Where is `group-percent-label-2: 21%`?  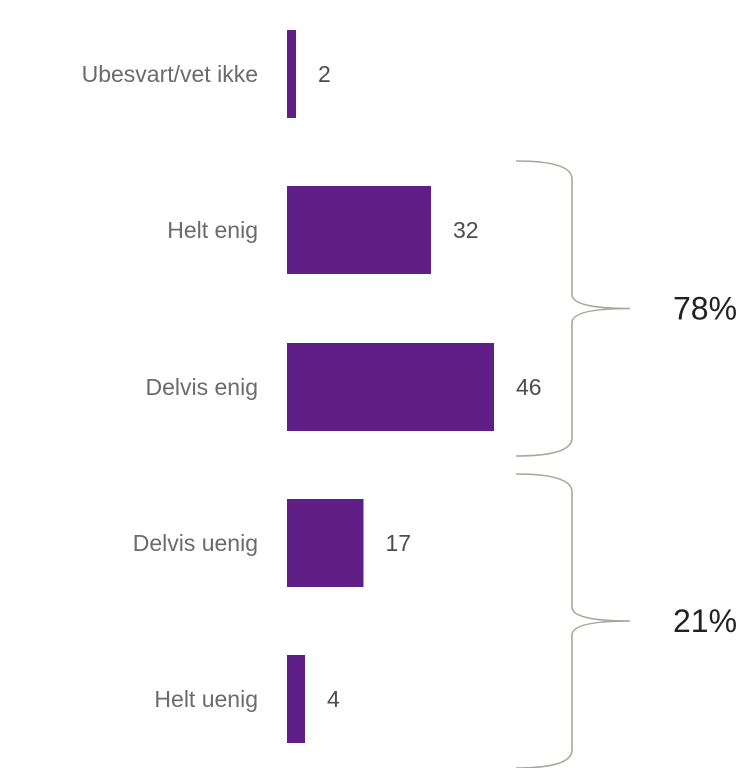 group-percent-label-2: 21% is located at coordinates (705, 621).